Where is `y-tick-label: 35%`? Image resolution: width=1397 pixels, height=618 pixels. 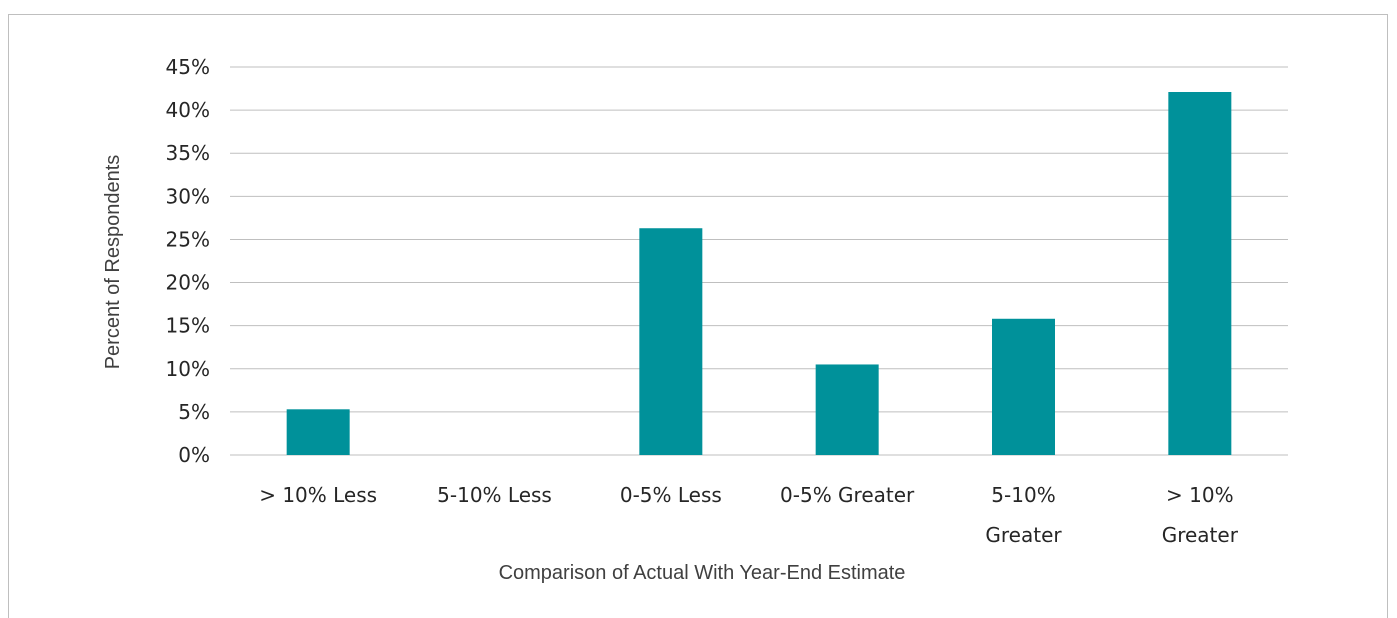
y-tick-label: 35% is located at coordinates (188, 153).